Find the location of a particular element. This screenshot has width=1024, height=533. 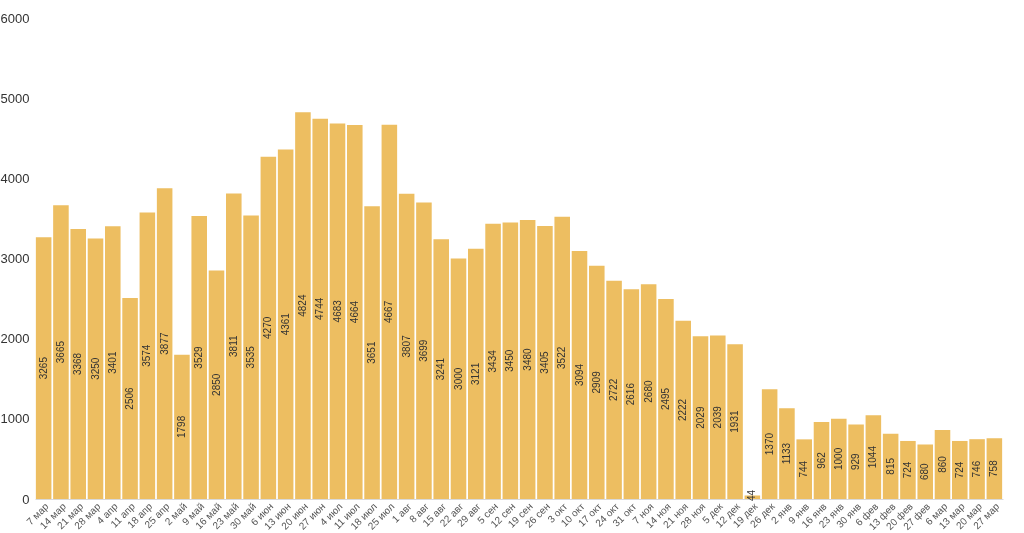

data-label: 1370 is located at coordinates (769, 444).